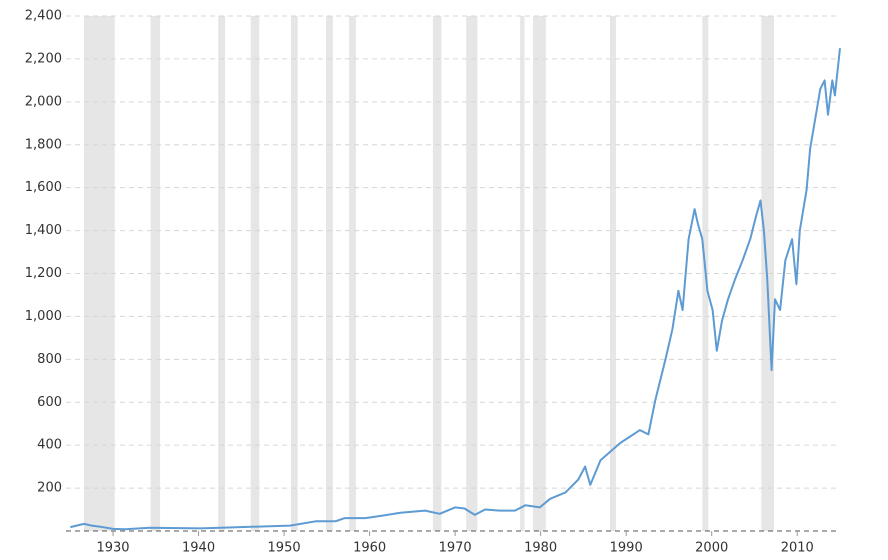  I want to click on y-tick-label: 200, so click(49, 488).